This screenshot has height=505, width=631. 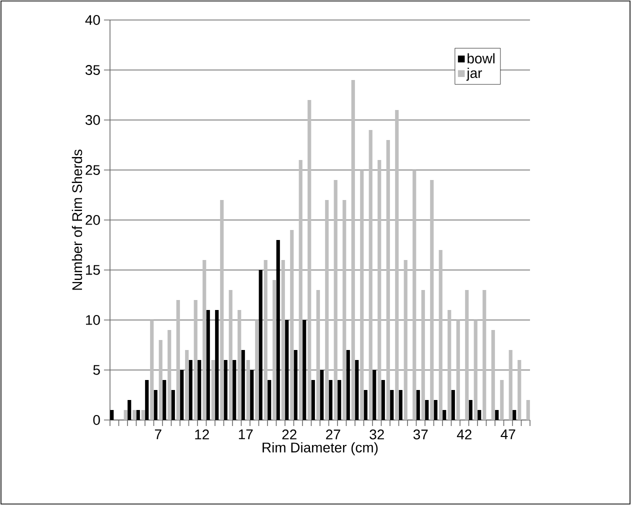 What do you see at coordinates (93, 320) in the screenshot?
I see `y-tick-label: 10` at bounding box center [93, 320].